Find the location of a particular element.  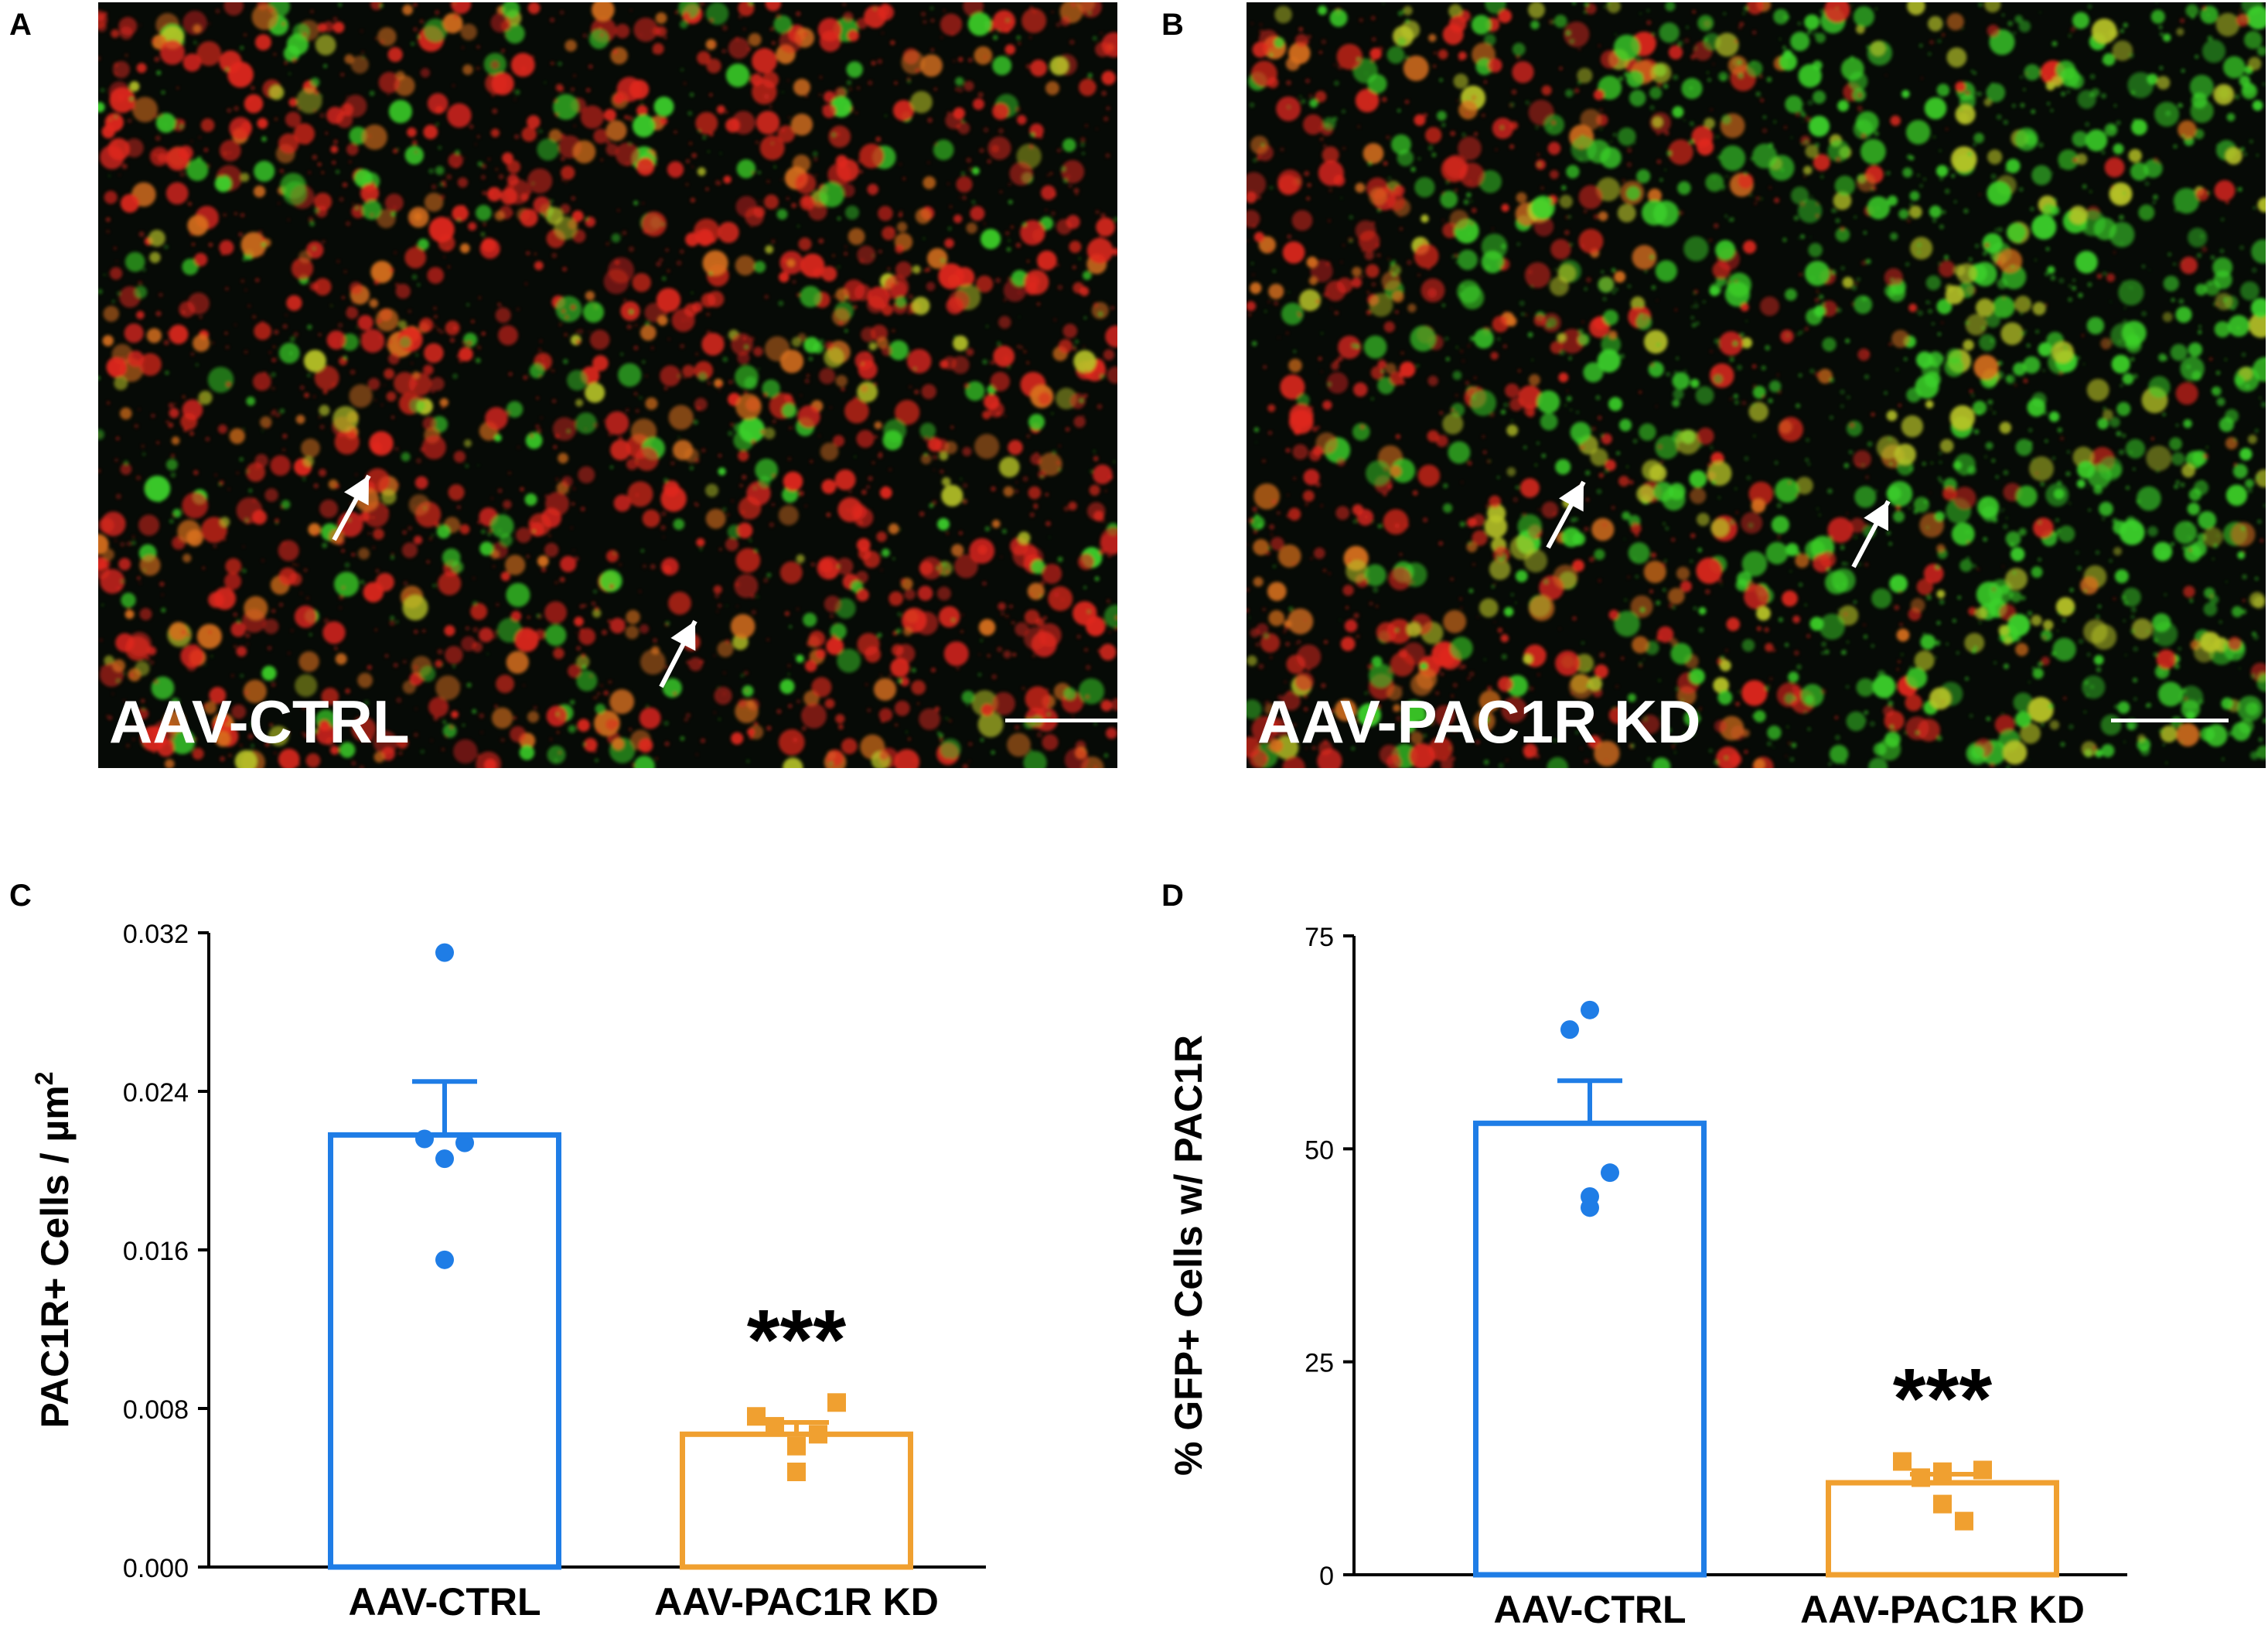

micrograph-ctrl-label: AAV-CTRL is located at coordinates (259, 722).